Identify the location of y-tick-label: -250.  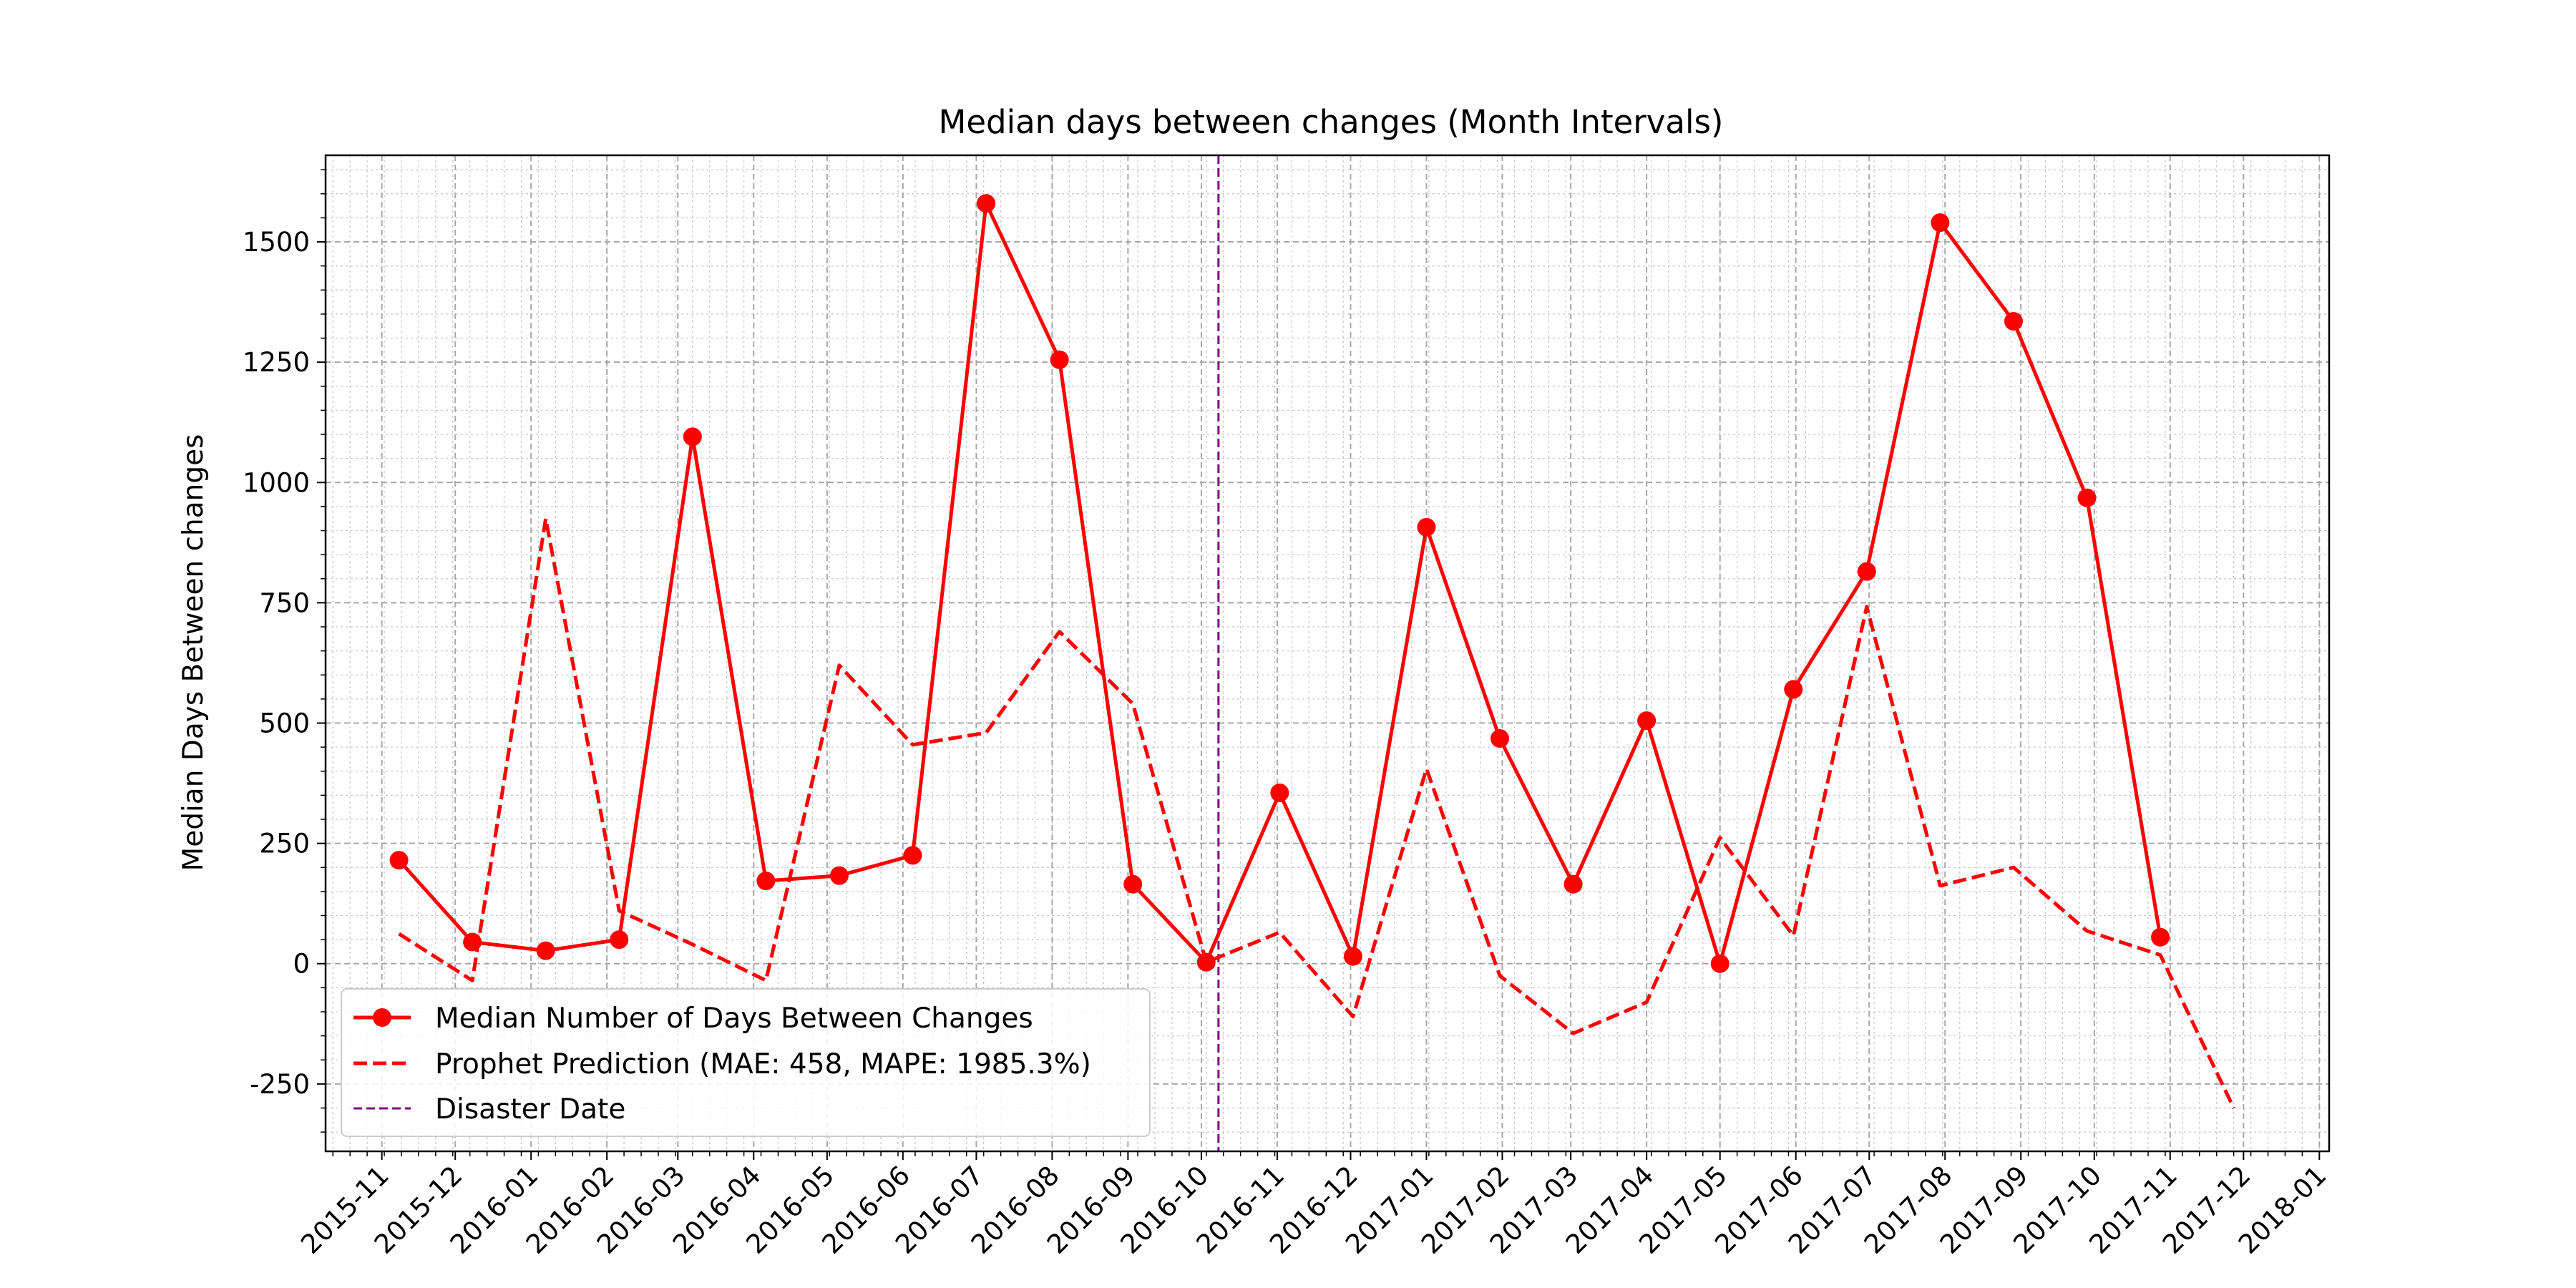
(280, 1084).